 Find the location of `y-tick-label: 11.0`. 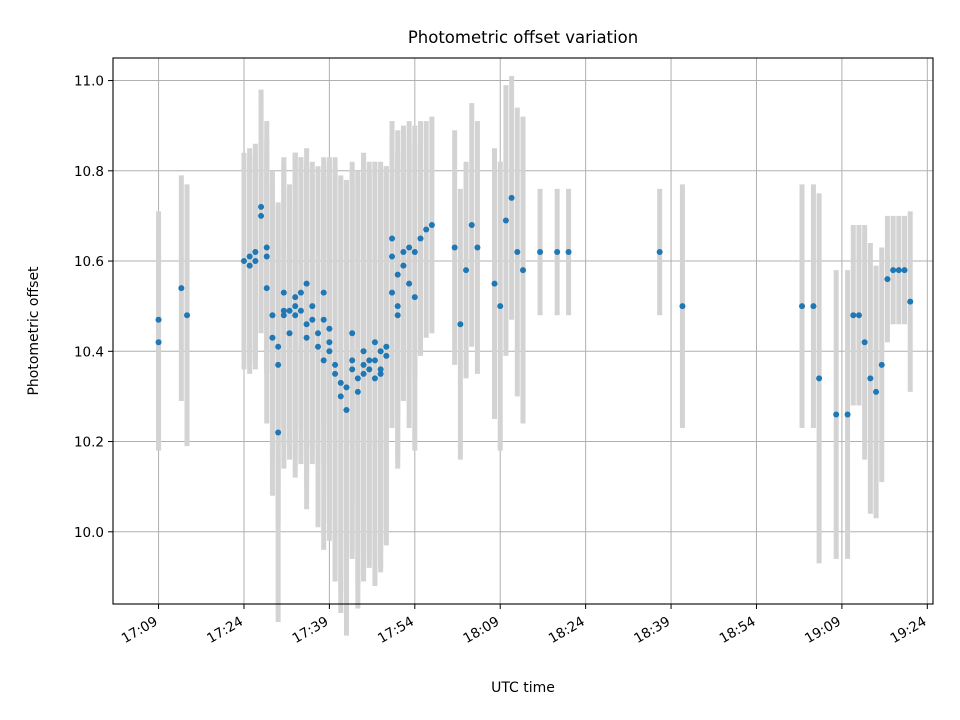

y-tick-label: 11.0 is located at coordinates (89, 82).